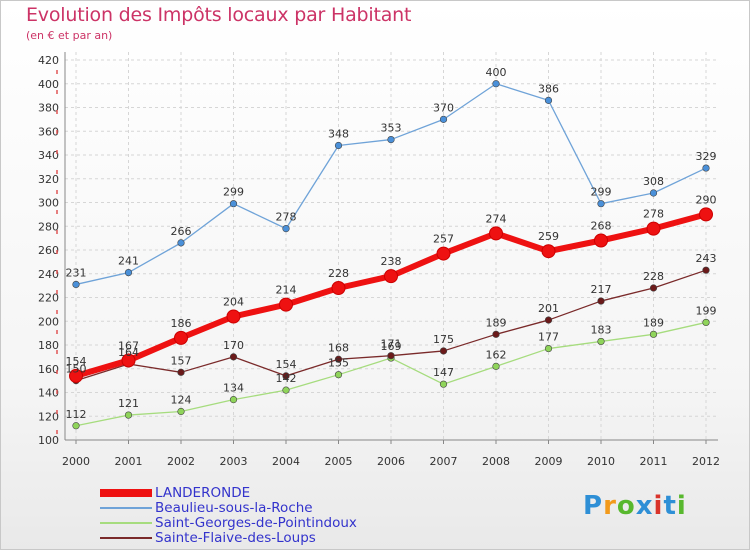 The width and height of the screenshot is (750, 550). What do you see at coordinates (48, 250) in the screenshot?
I see `y-tick-label: 260` at bounding box center [48, 250].